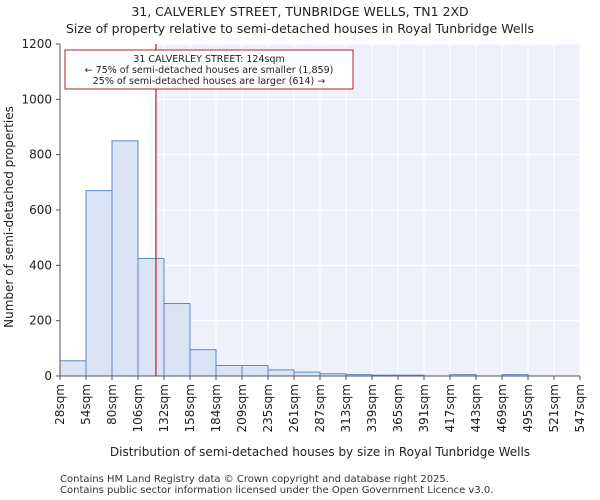 This screenshot has width=600, height=500. I want to click on bar-54sqm, so click(99, 283).